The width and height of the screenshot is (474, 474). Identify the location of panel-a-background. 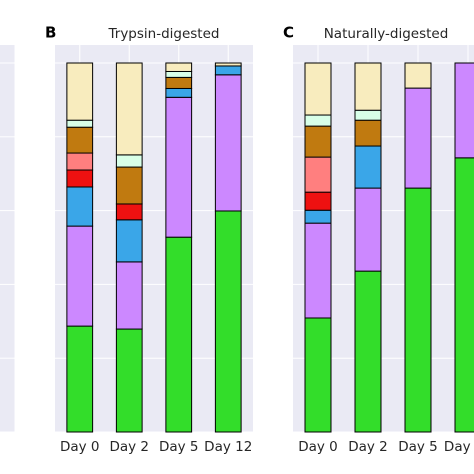
(7, 238).